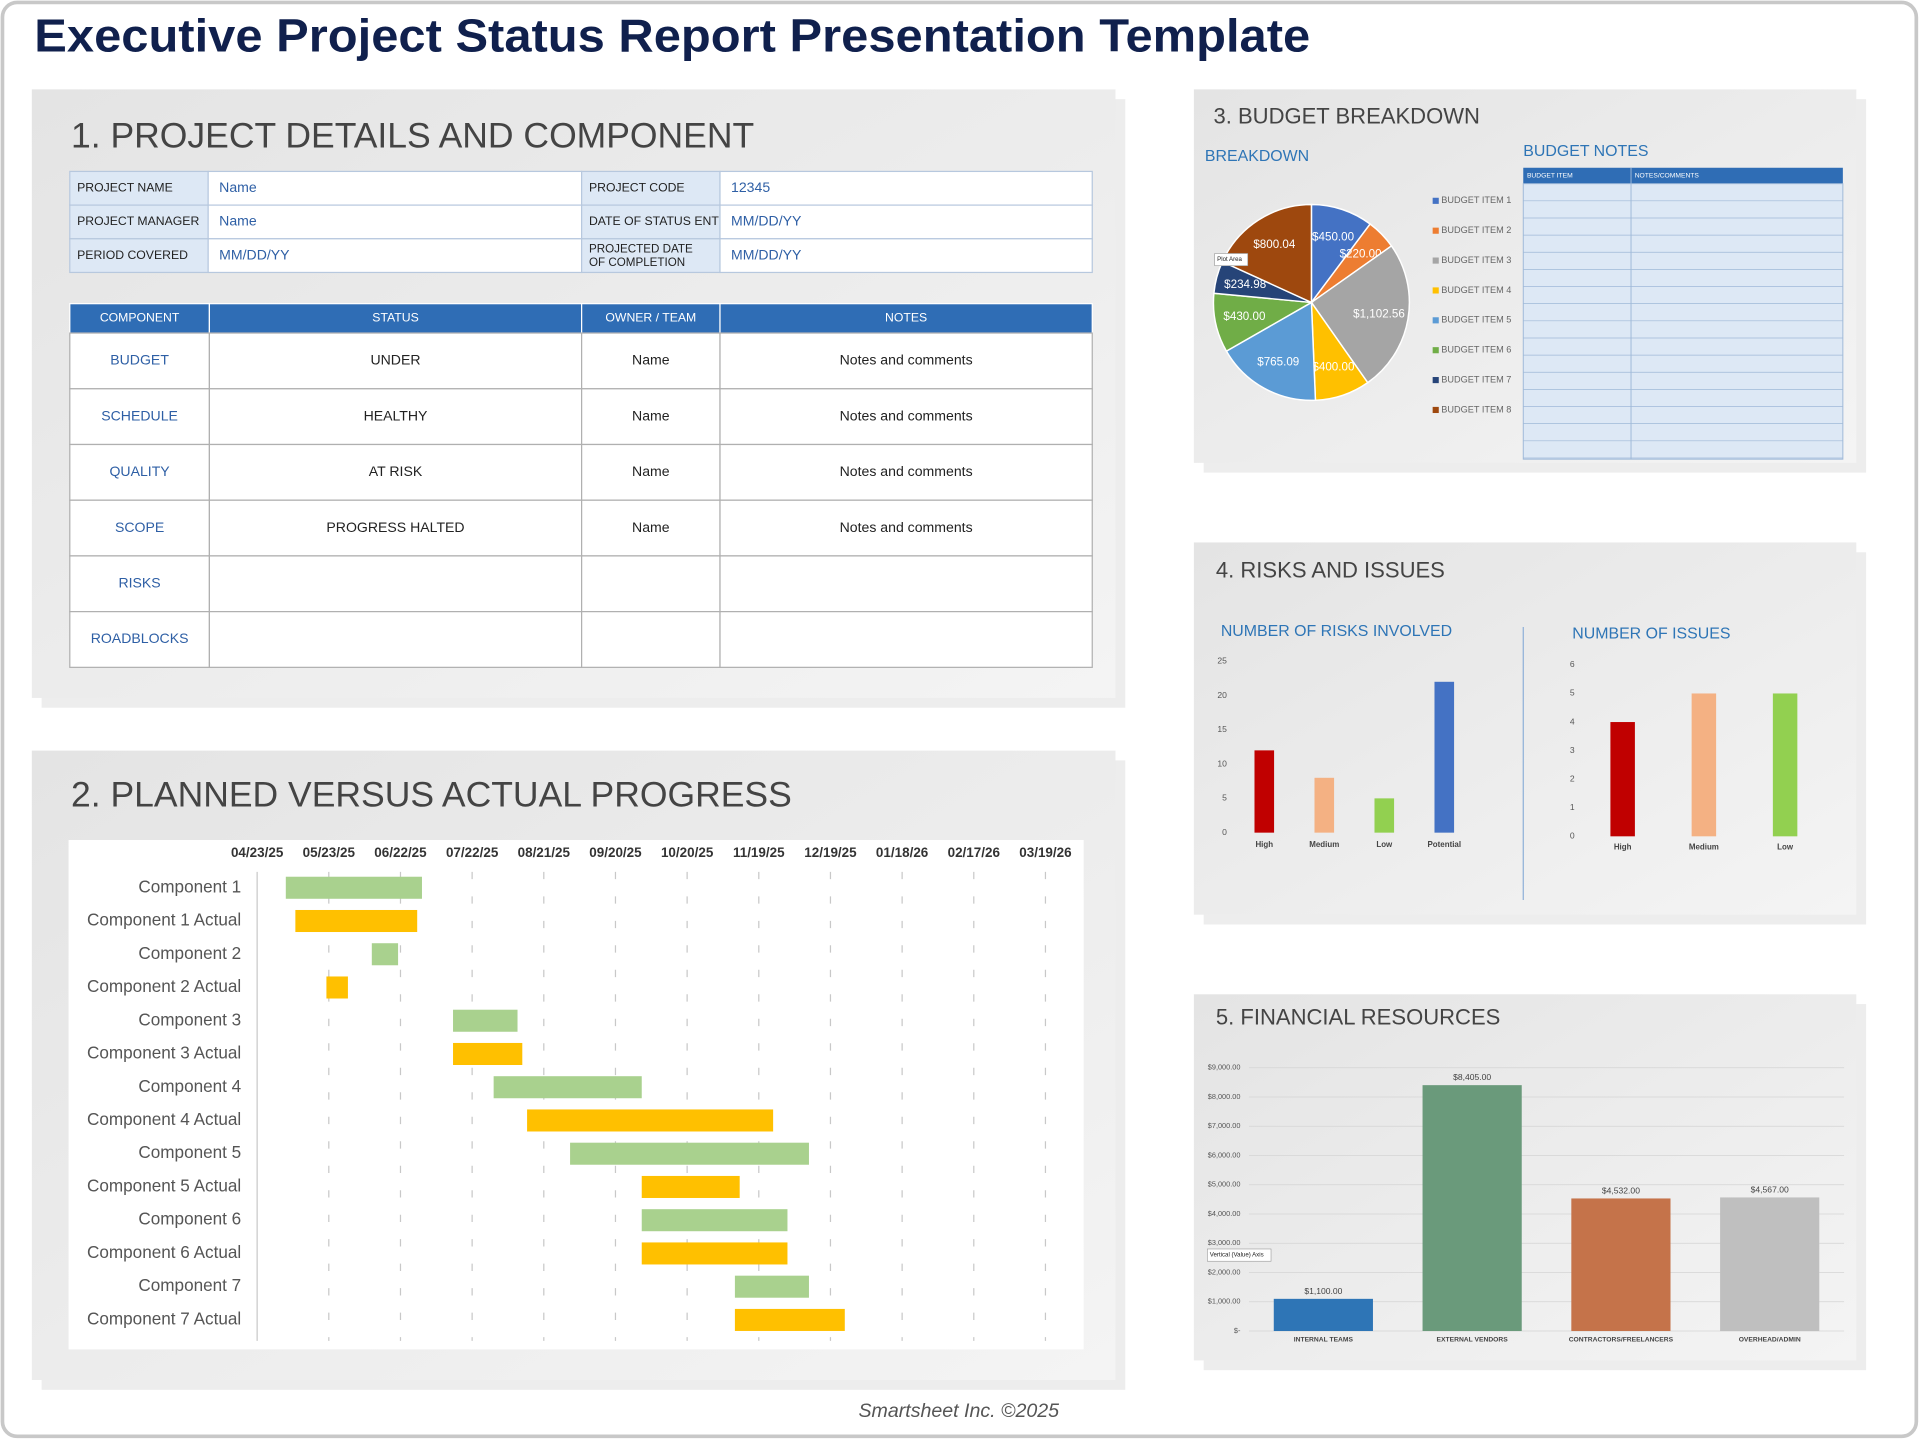  I want to click on x-tick-label: 05/23/25, so click(329, 852).